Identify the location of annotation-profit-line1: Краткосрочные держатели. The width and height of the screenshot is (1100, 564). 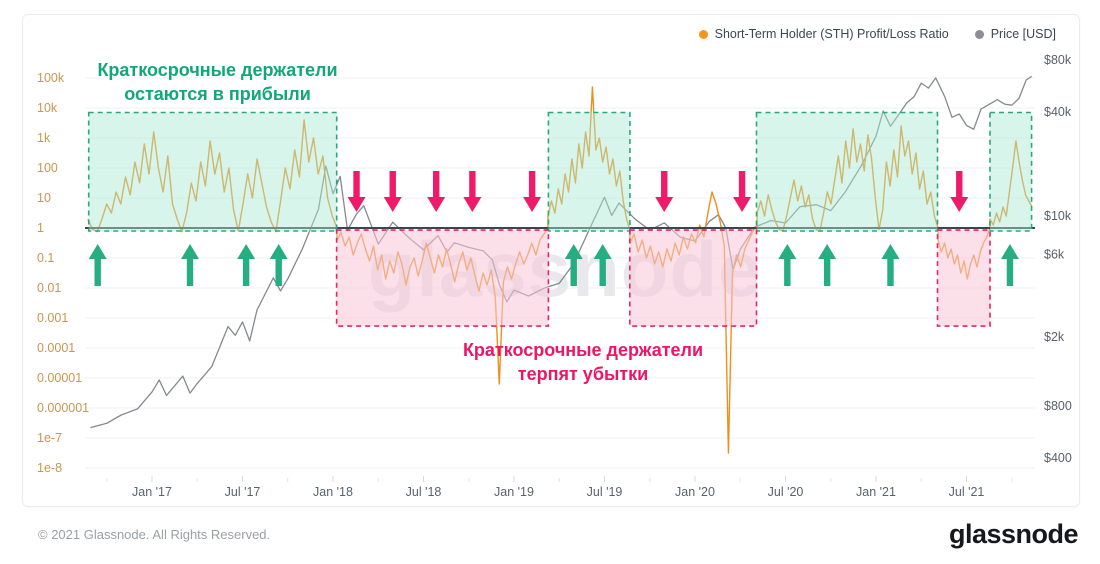
(217, 70).